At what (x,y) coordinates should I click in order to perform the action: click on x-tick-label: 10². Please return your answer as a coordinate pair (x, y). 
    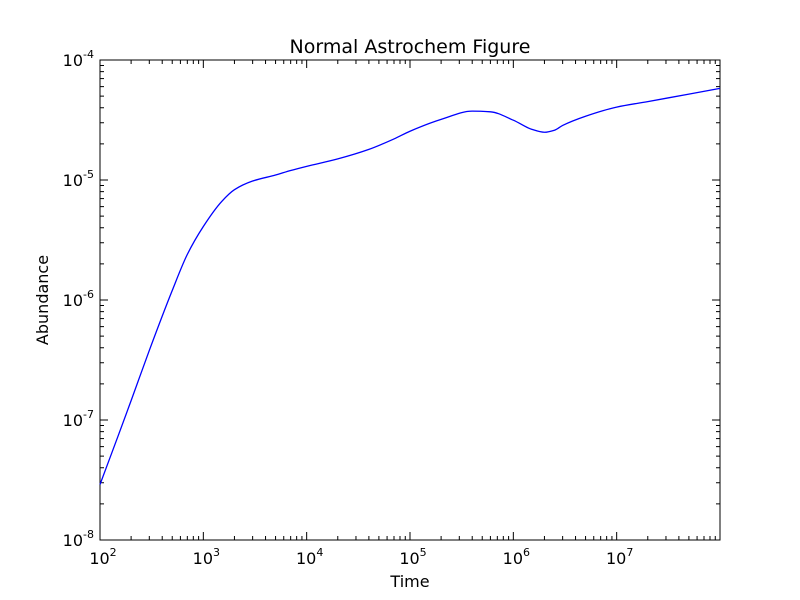
    Looking at the image, I should click on (102, 557).